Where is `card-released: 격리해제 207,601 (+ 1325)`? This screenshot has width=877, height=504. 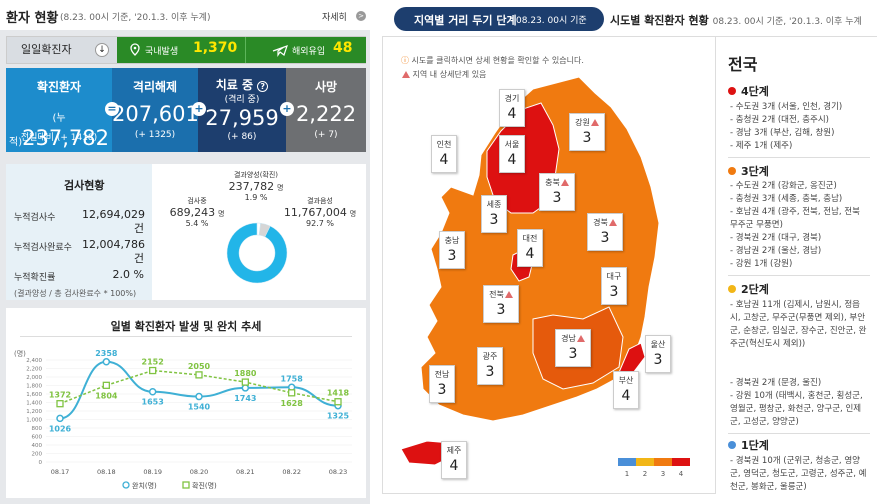 card-released: 격리해제 207,601 (+ 1325) is located at coordinates (155, 110).